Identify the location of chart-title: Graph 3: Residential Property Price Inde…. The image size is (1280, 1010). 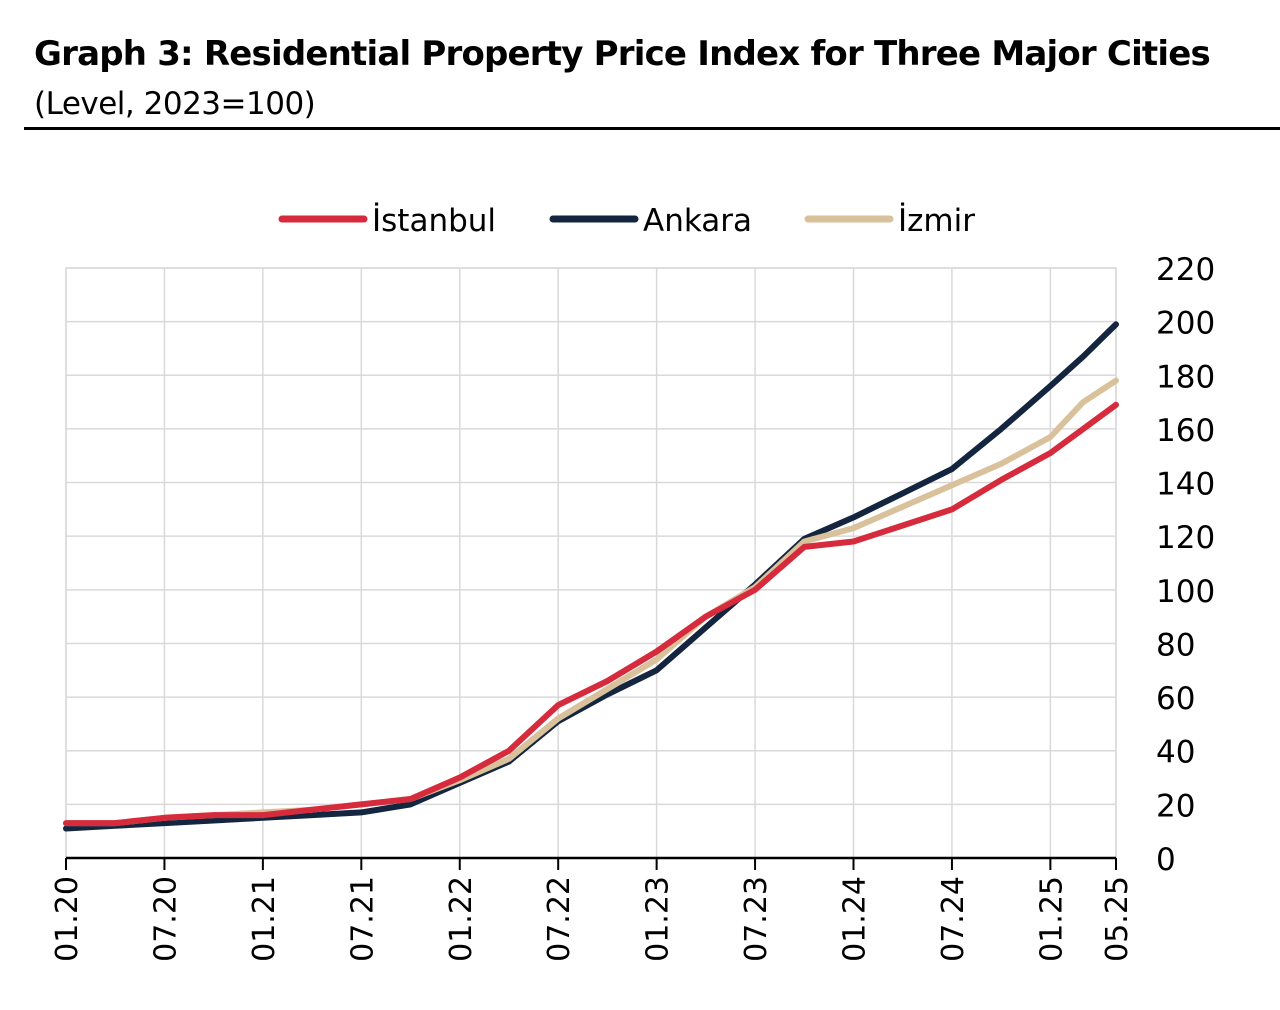
(622, 54).